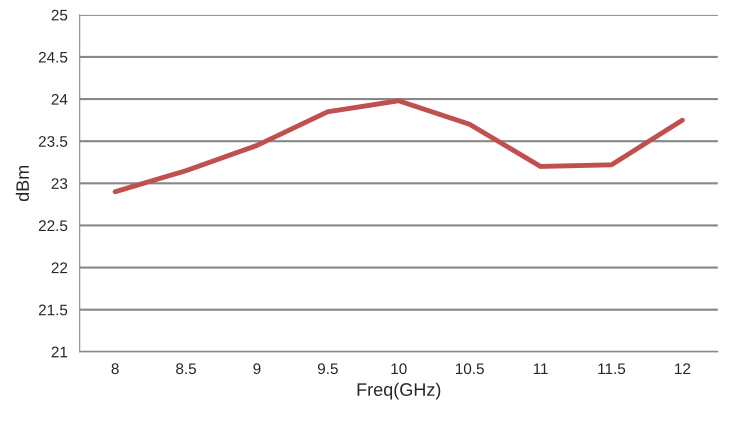 This screenshot has width=731, height=437. What do you see at coordinates (541, 368) in the screenshot?
I see `x-tick-label: 11` at bounding box center [541, 368].